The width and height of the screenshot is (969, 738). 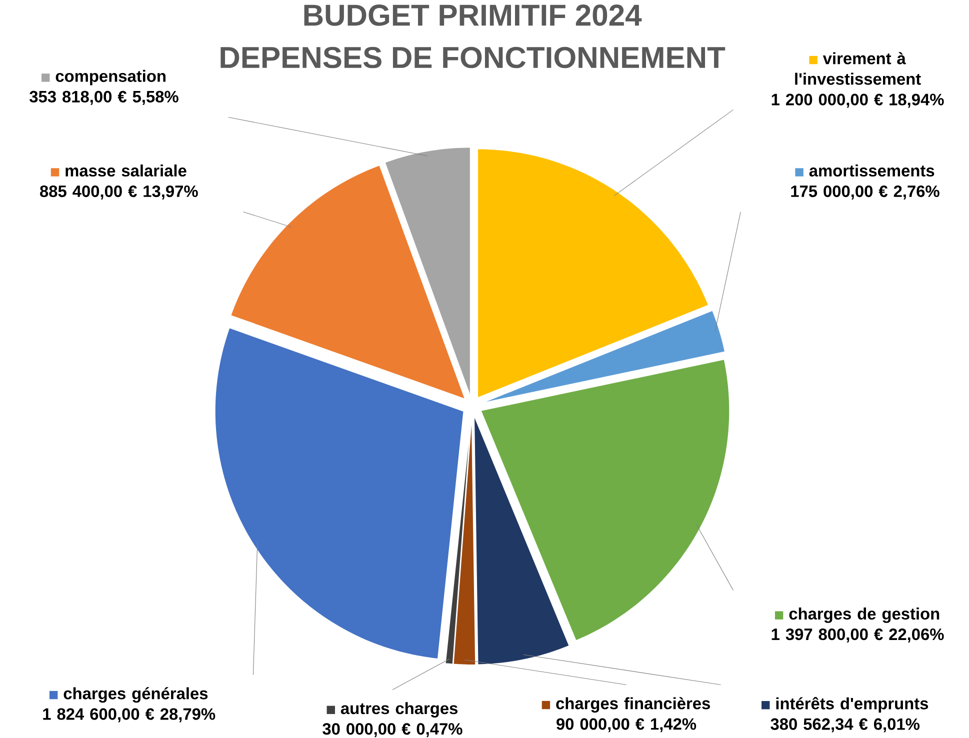 I want to click on legend-label: charges de gestion, so click(x=864, y=615).